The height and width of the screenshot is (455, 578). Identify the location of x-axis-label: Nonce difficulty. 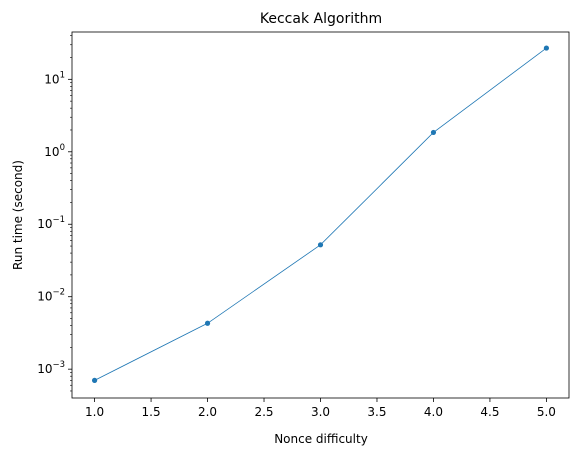
(321, 439).